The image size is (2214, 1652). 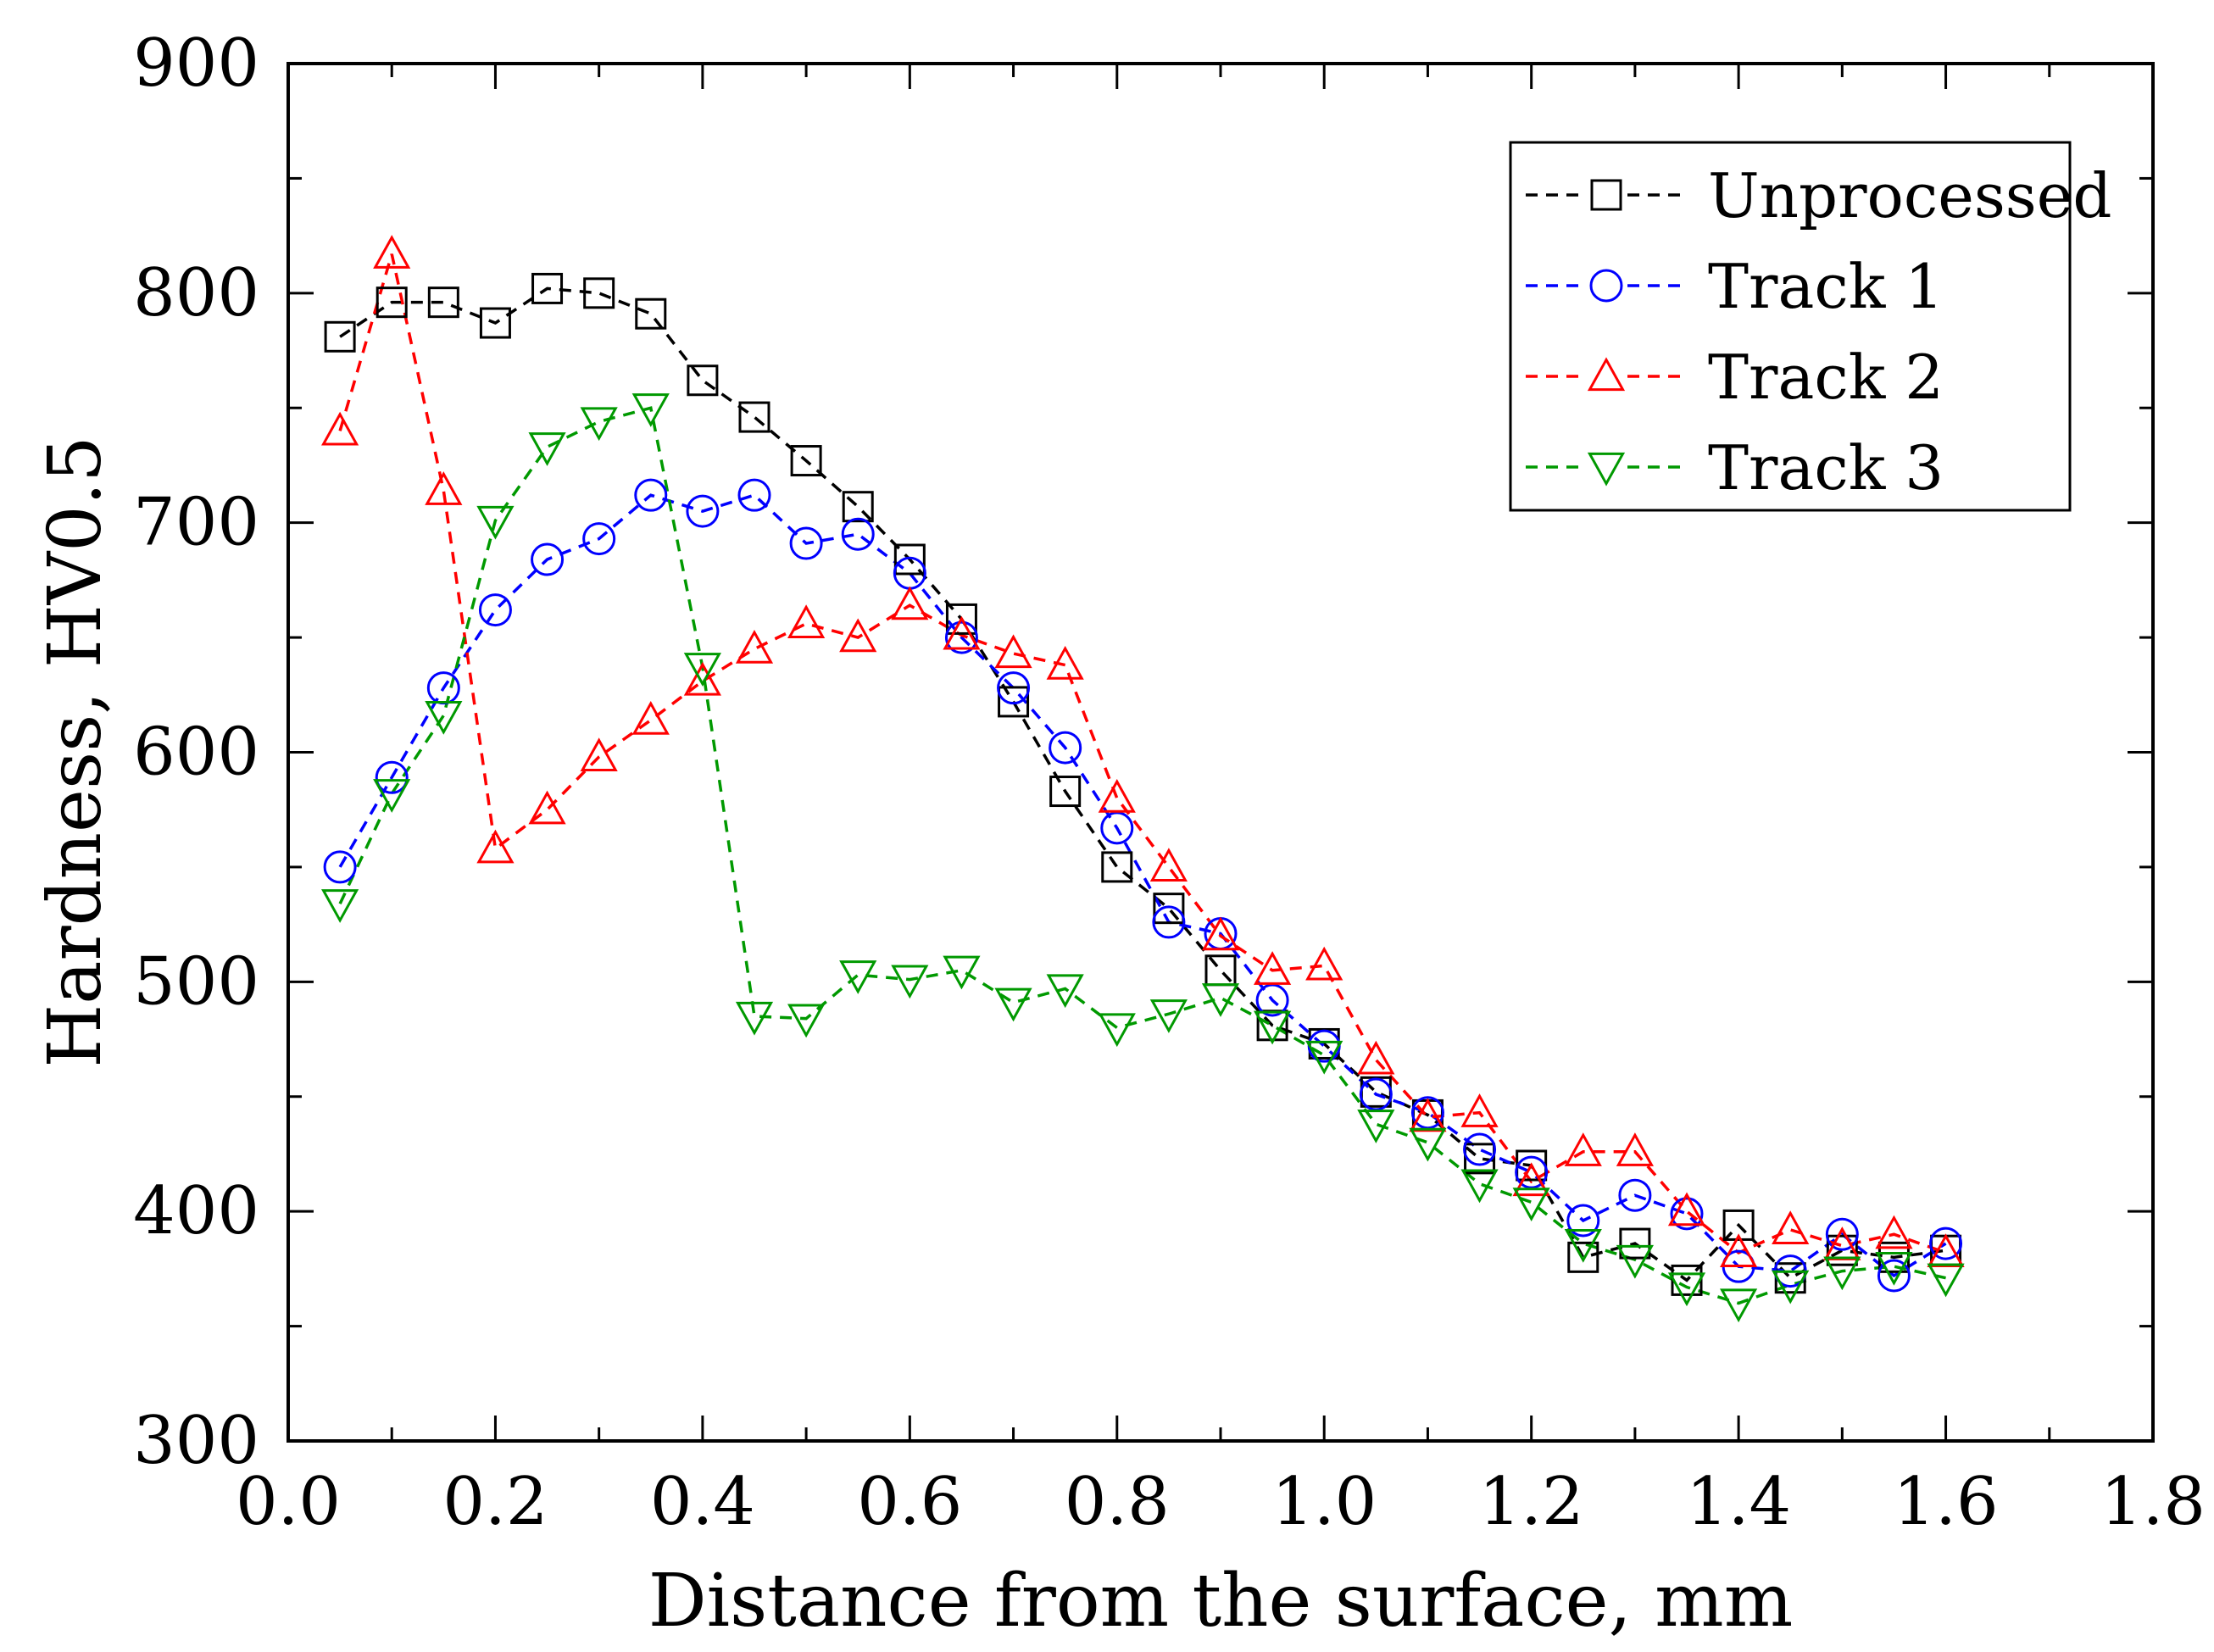 I want to click on y-tick-label: 900, so click(x=196, y=63).